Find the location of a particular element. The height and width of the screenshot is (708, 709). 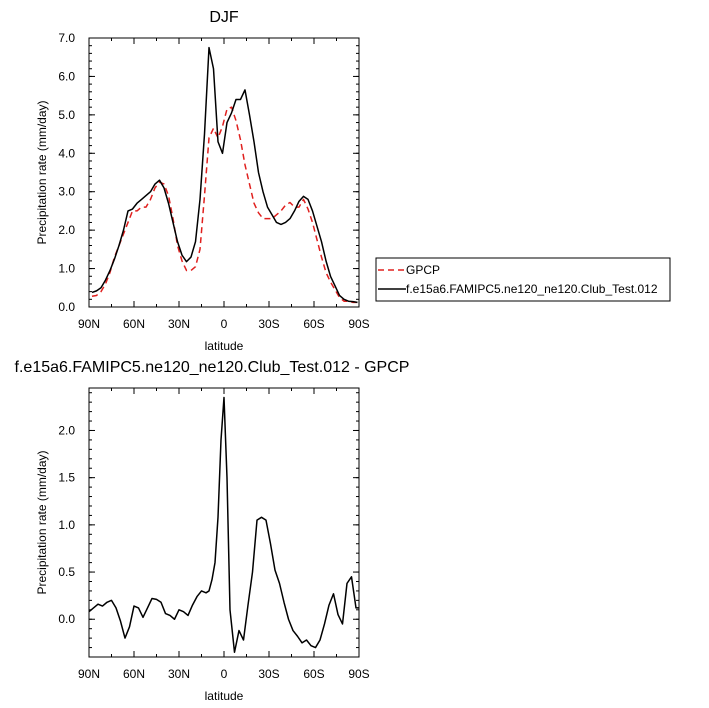

bottom-plot-frame is located at coordinates (224, 522).